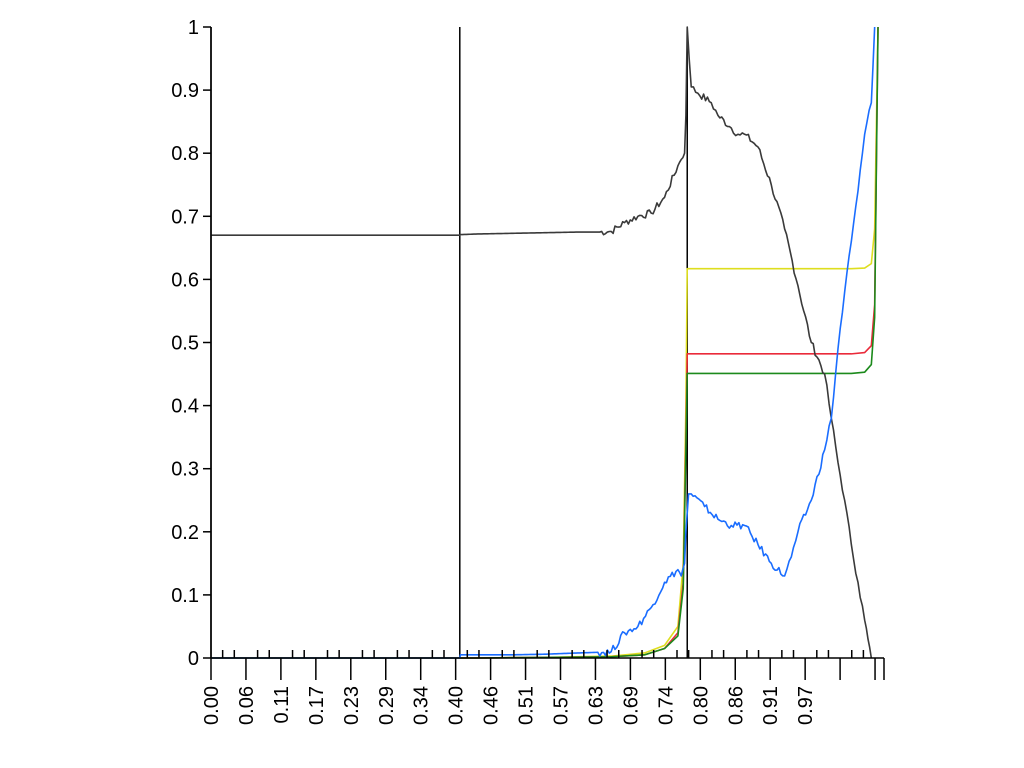  What do you see at coordinates (185, 217) in the screenshot?
I see `y-tick-label-7: 0.7` at bounding box center [185, 217].